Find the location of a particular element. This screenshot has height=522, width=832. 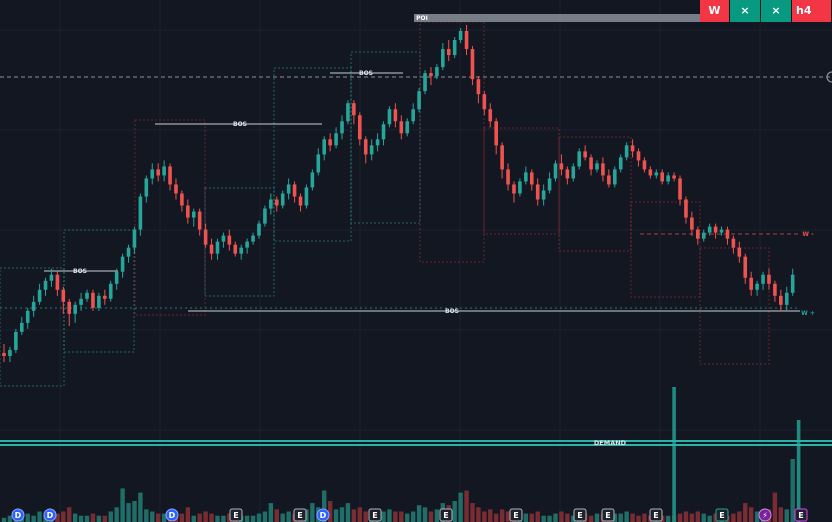

split-marker-icon is located at coordinates (765, 515).